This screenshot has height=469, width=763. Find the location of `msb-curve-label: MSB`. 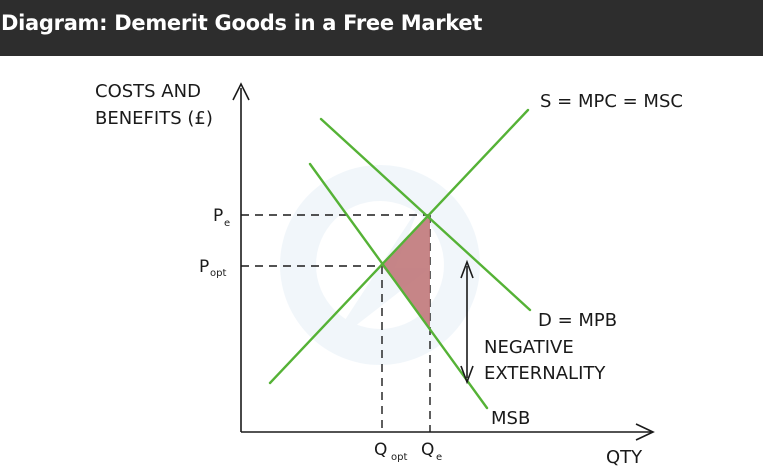

msb-curve-label: MSB is located at coordinates (510, 418).